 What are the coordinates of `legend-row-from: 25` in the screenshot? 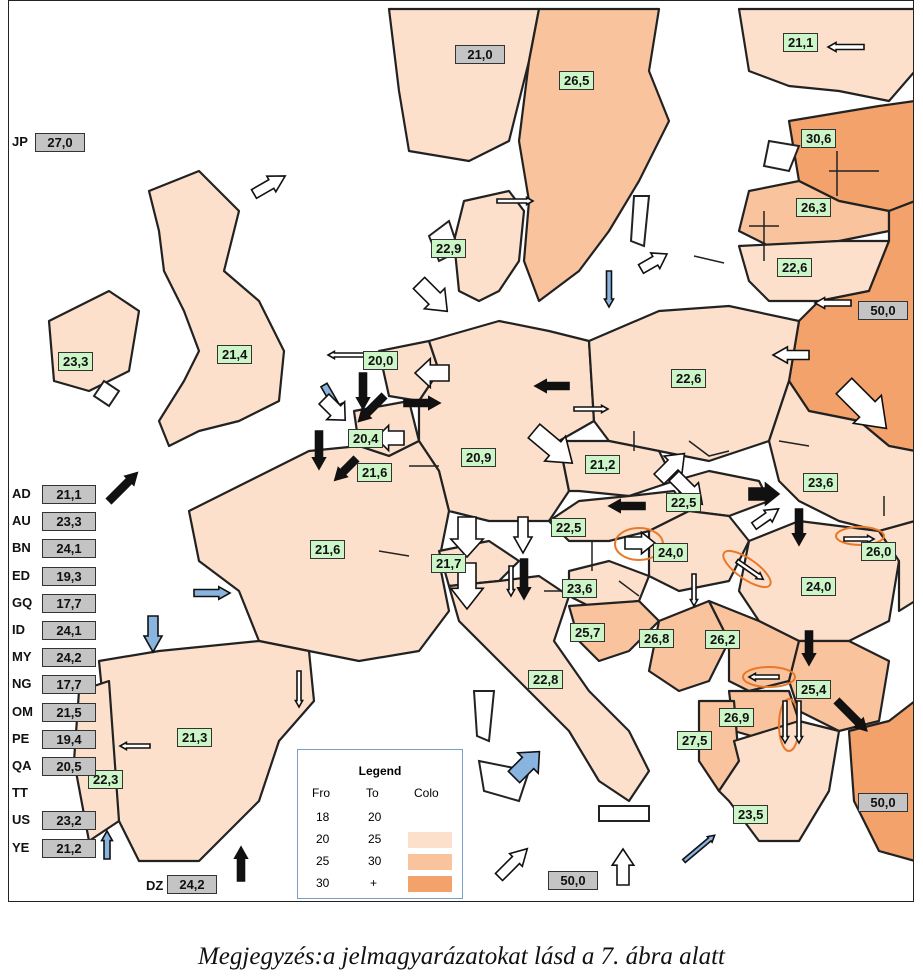 It's located at (323, 861).